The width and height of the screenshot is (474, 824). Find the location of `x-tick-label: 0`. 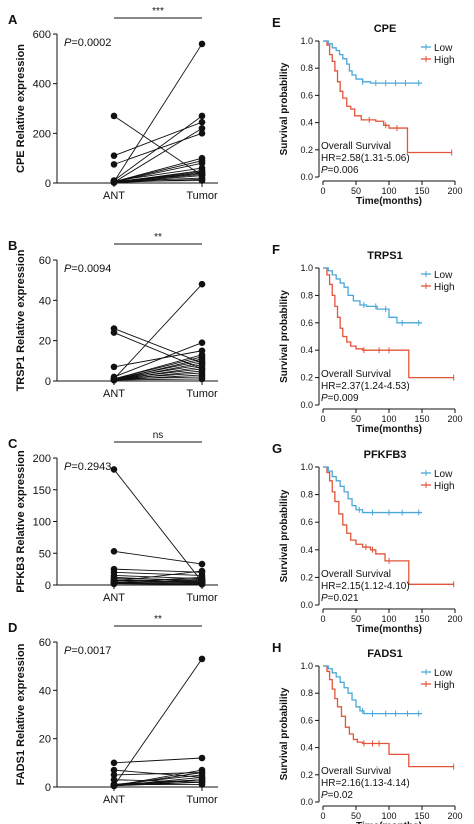

x-tick-label: 0 is located at coordinates (322, 816).